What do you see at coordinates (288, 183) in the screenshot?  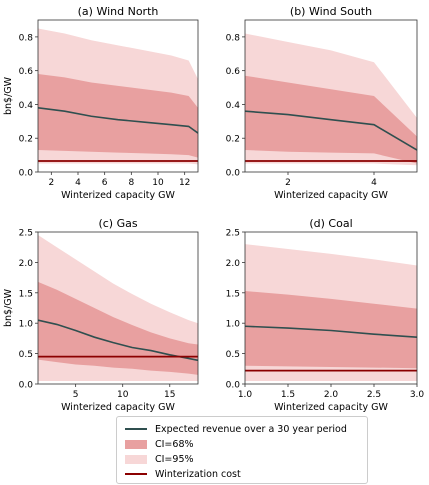 I see `panel-2-xtick-label: 2` at bounding box center [288, 183].